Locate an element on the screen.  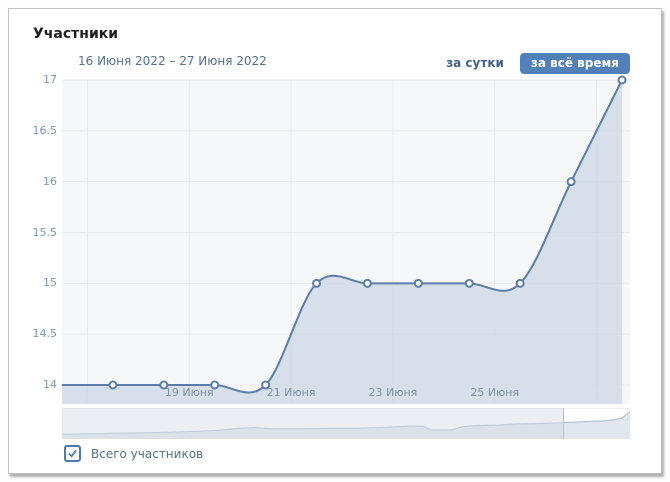
overview-selection-handle is located at coordinates (596, 423).